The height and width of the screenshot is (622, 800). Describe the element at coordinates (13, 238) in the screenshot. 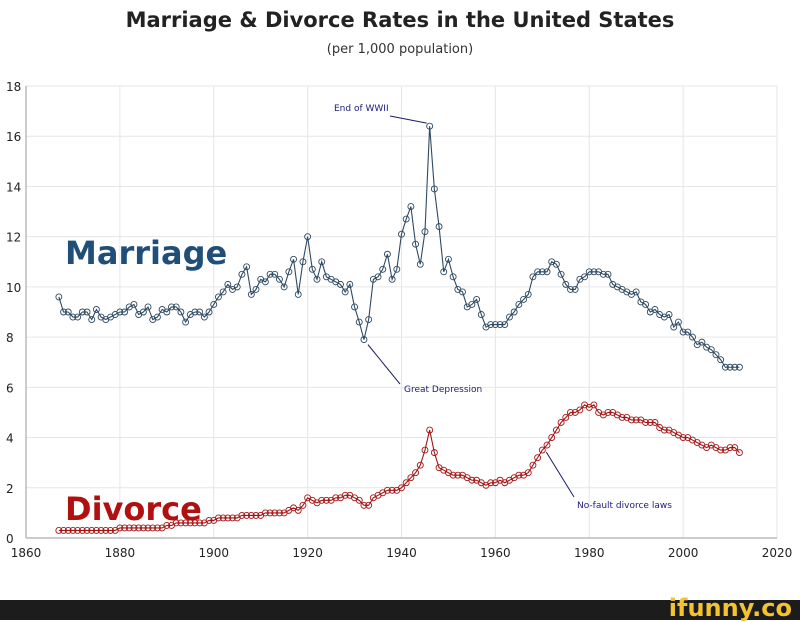

I see `y-tick-label: 12` at that location.